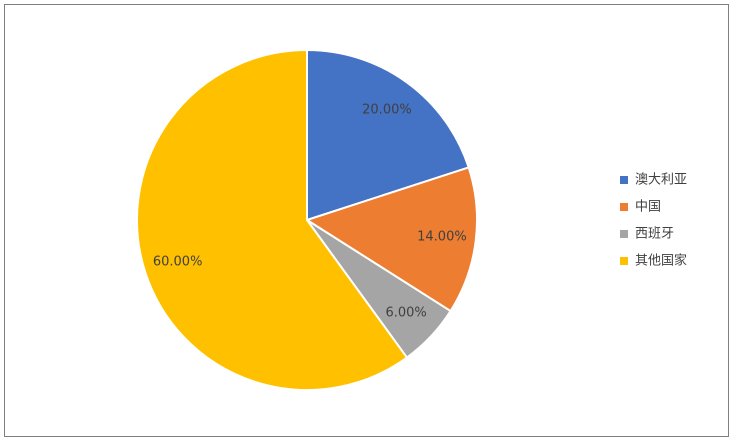  I want to click on legend-label: 其他国家, so click(661, 261).